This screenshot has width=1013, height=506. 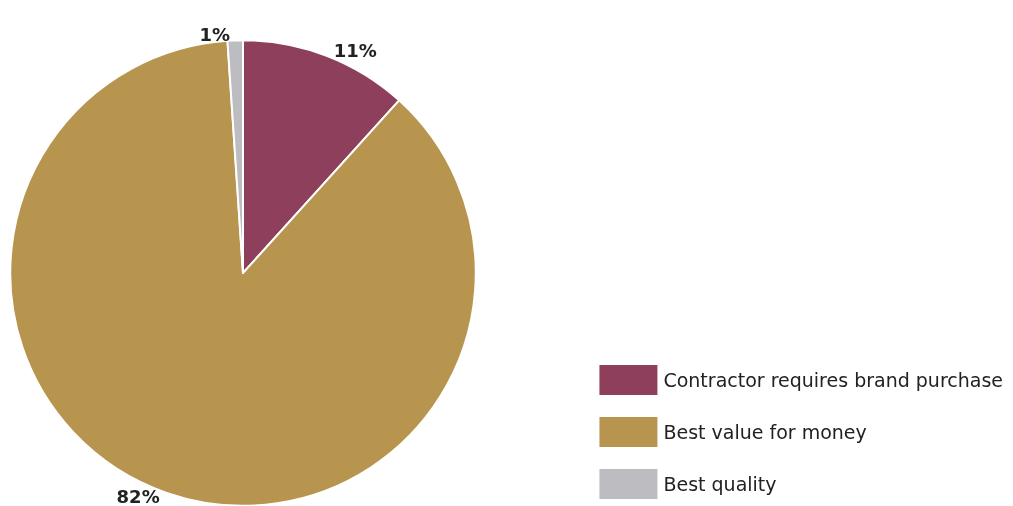 What do you see at coordinates (833, 380) in the screenshot?
I see `legend-label: Contractor requires brand purchase` at bounding box center [833, 380].